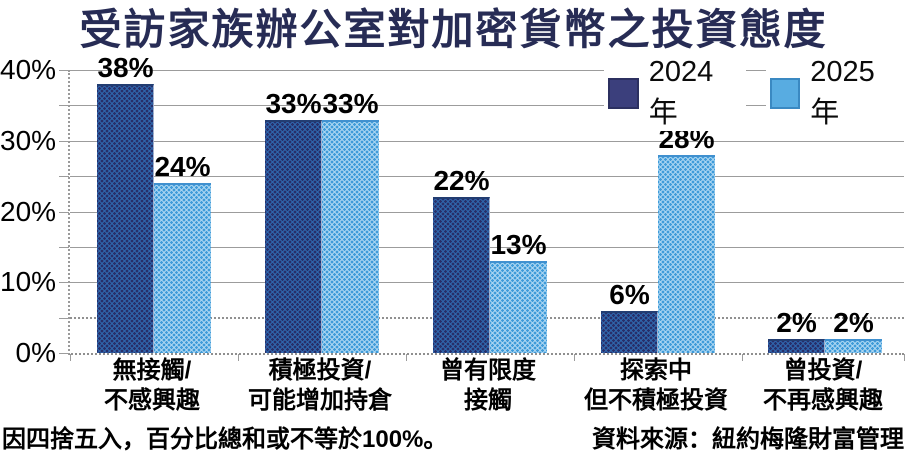  What do you see at coordinates (629, 294) in the screenshot?
I see `value-label-2024年-group4: 6%` at bounding box center [629, 294].